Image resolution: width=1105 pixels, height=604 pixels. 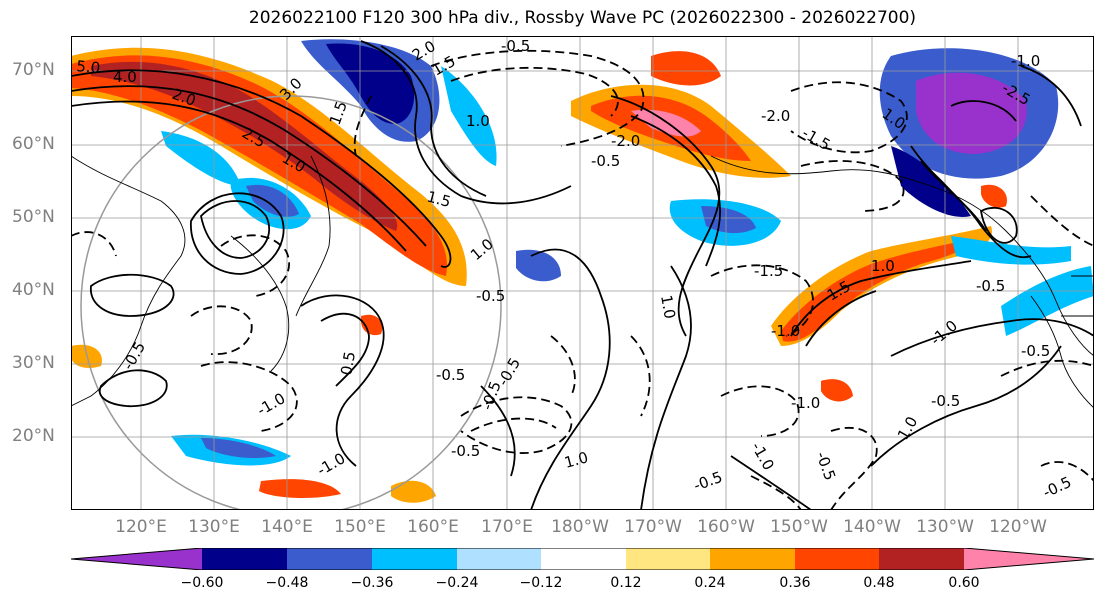 What do you see at coordinates (1018, 527) in the screenshot?
I see `lon-label: 120°W` at bounding box center [1018, 527].